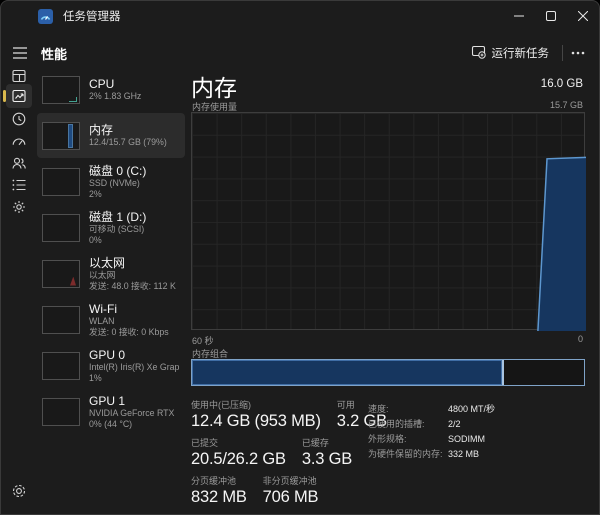  I want to click on sidebar-item-sub: Intel(R) Iris(R) Xe Grap, so click(134, 367).